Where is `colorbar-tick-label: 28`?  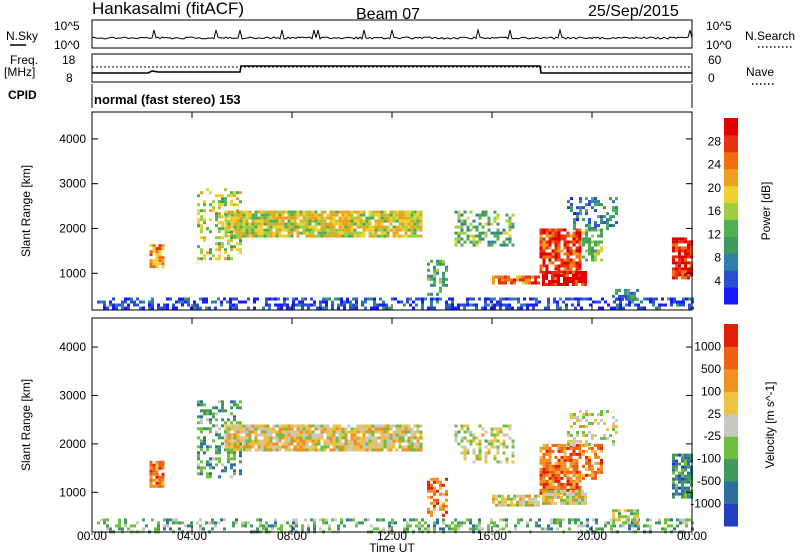
colorbar-tick-label: 28 is located at coordinates (715, 141).